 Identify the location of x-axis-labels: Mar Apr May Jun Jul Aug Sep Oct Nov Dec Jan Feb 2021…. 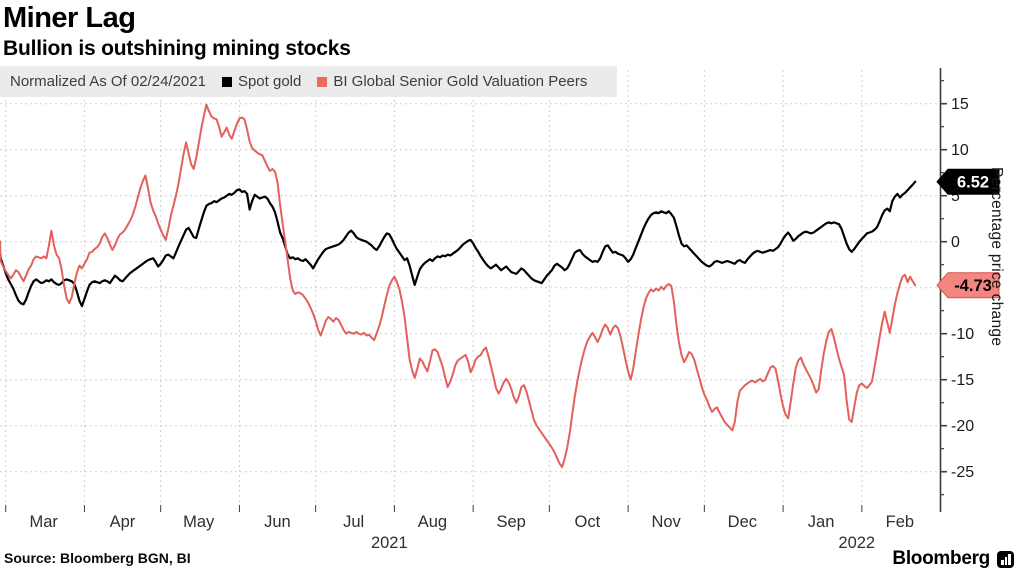
(471, 532).